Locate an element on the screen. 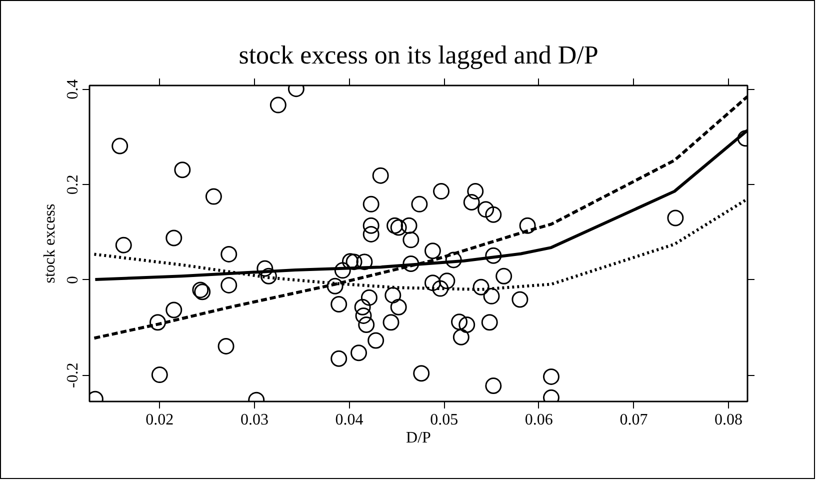  chart-title: stock excess on its lagged and D/P is located at coordinates (418, 55).